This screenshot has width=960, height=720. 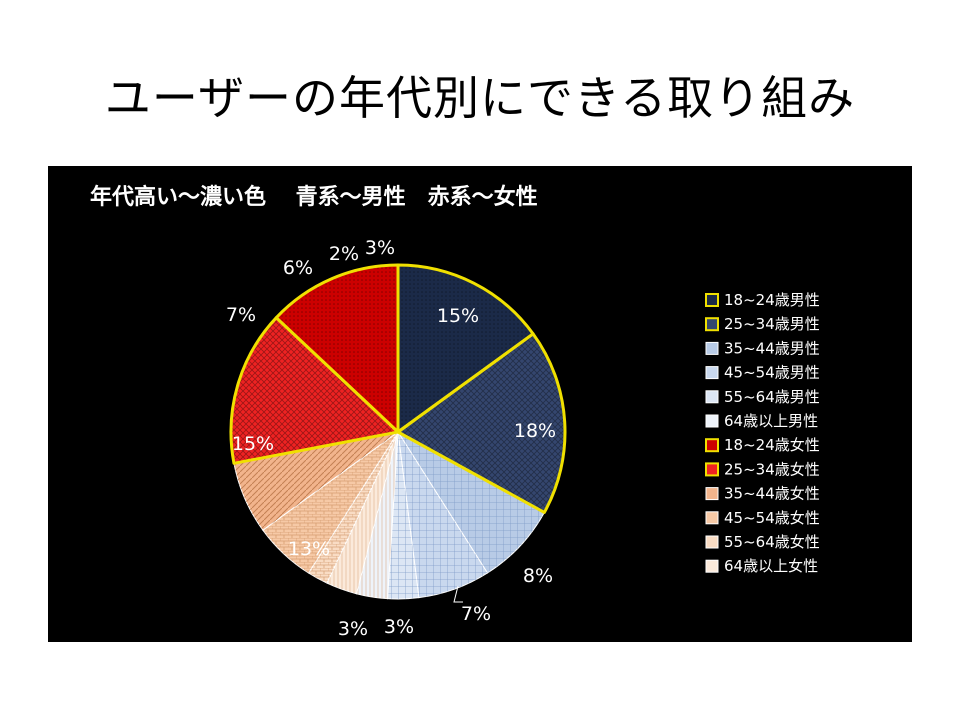 What do you see at coordinates (298, 268) in the screenshot?
I see `data-label-10: 6%` at bounding box center [298, 268].